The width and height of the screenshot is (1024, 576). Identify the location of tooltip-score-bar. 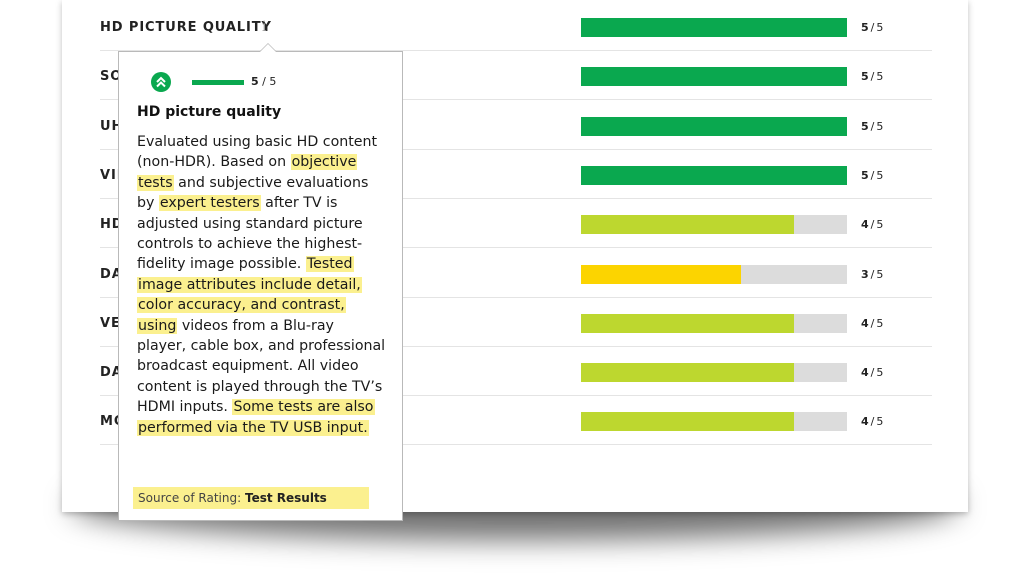
(218, 82).